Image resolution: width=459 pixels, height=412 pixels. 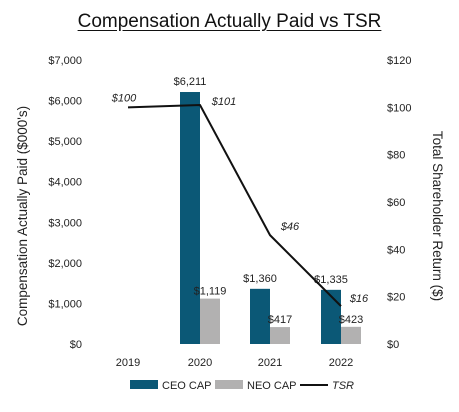 What do you see at coordinates (200, 363) in the screenshot?
I see `x-tick-label: 2020` at bounding box center [200, 363].